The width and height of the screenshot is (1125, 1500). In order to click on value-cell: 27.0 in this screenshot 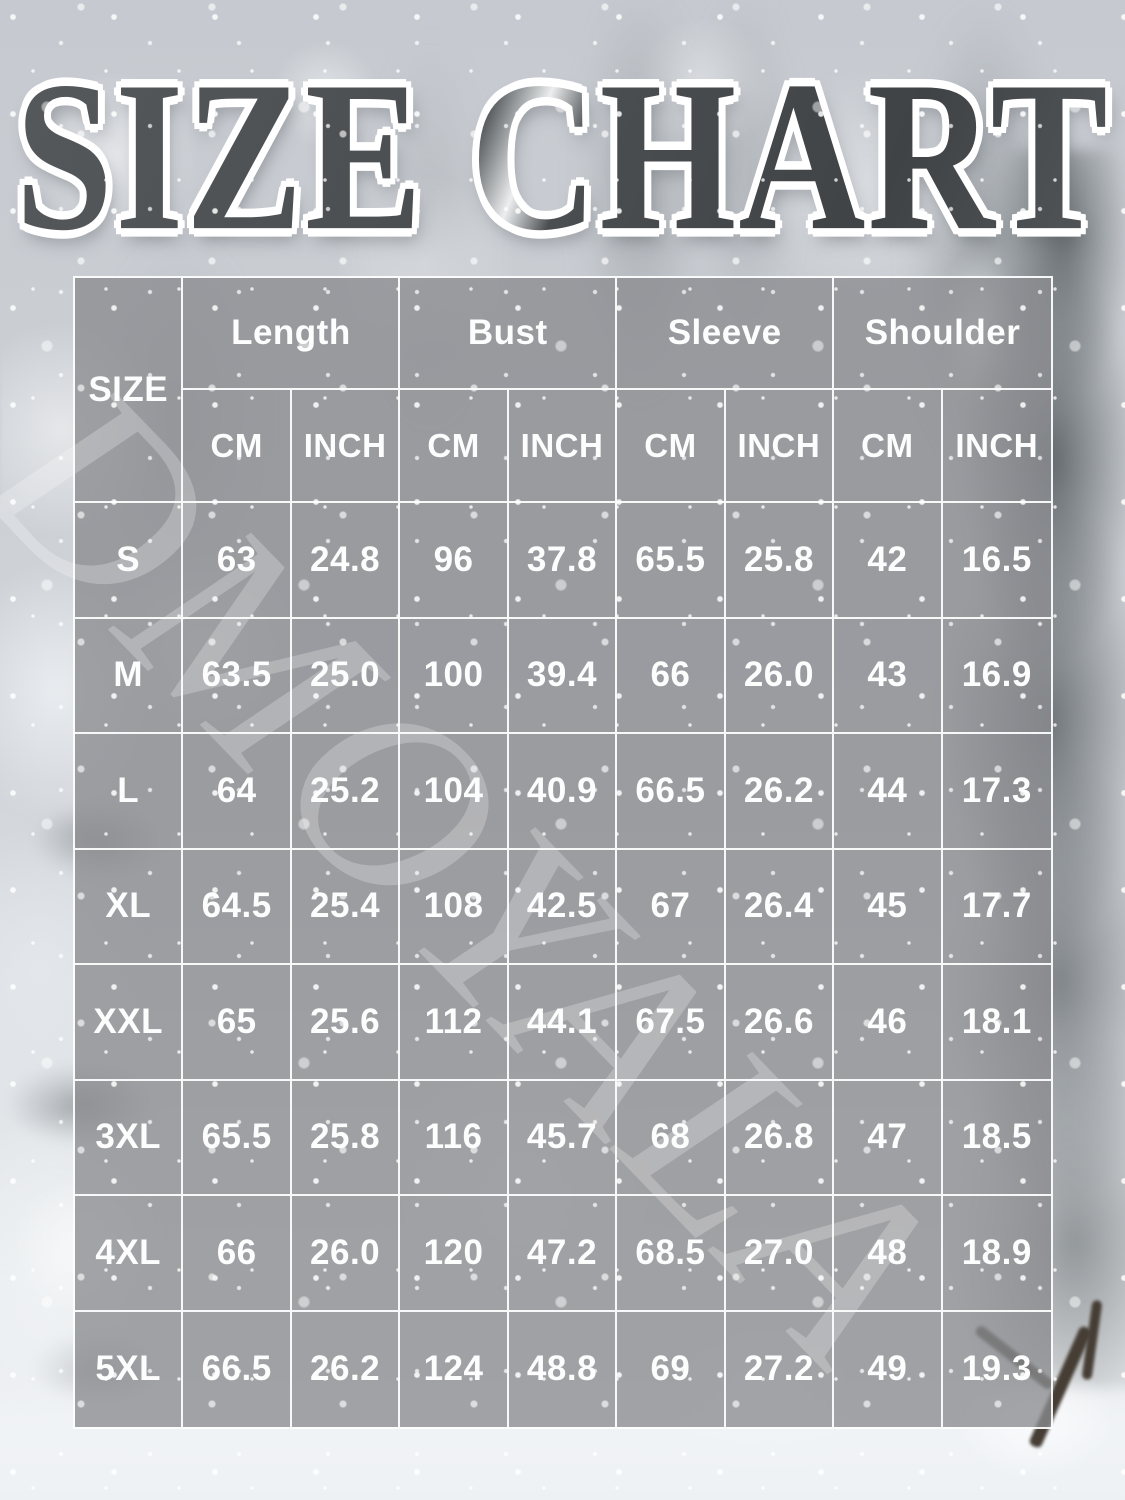, I will do `click(780, 1254)`.